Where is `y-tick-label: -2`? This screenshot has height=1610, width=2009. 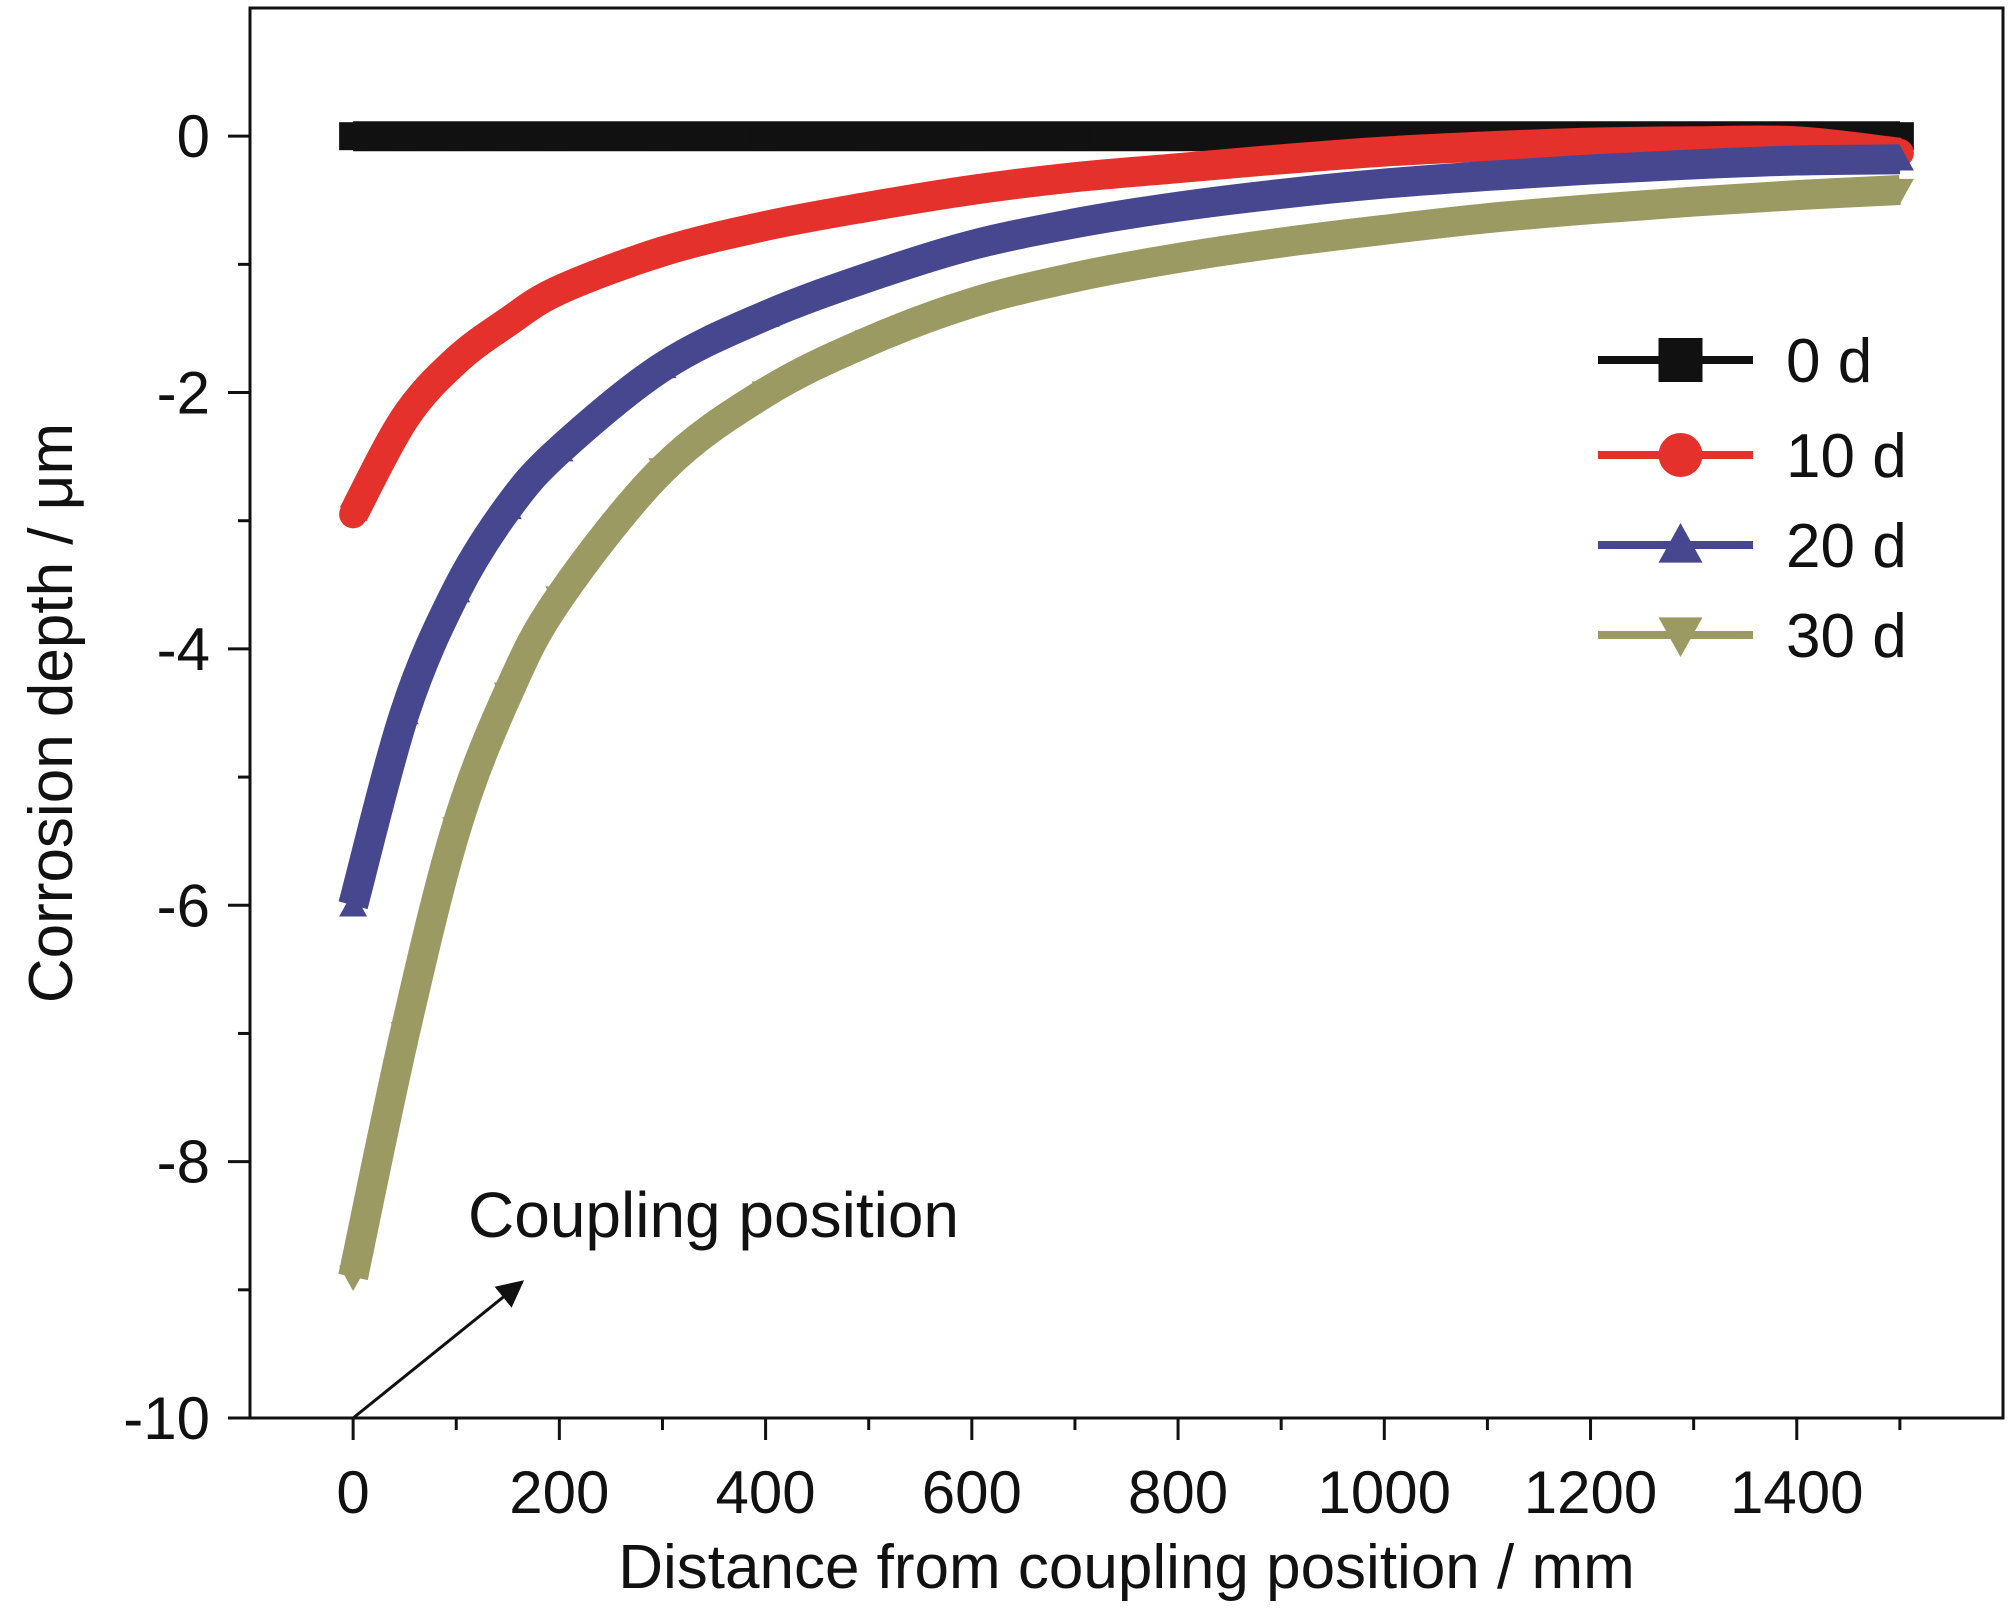 y-tick-label: -2 is located at coordinates (183, 393).